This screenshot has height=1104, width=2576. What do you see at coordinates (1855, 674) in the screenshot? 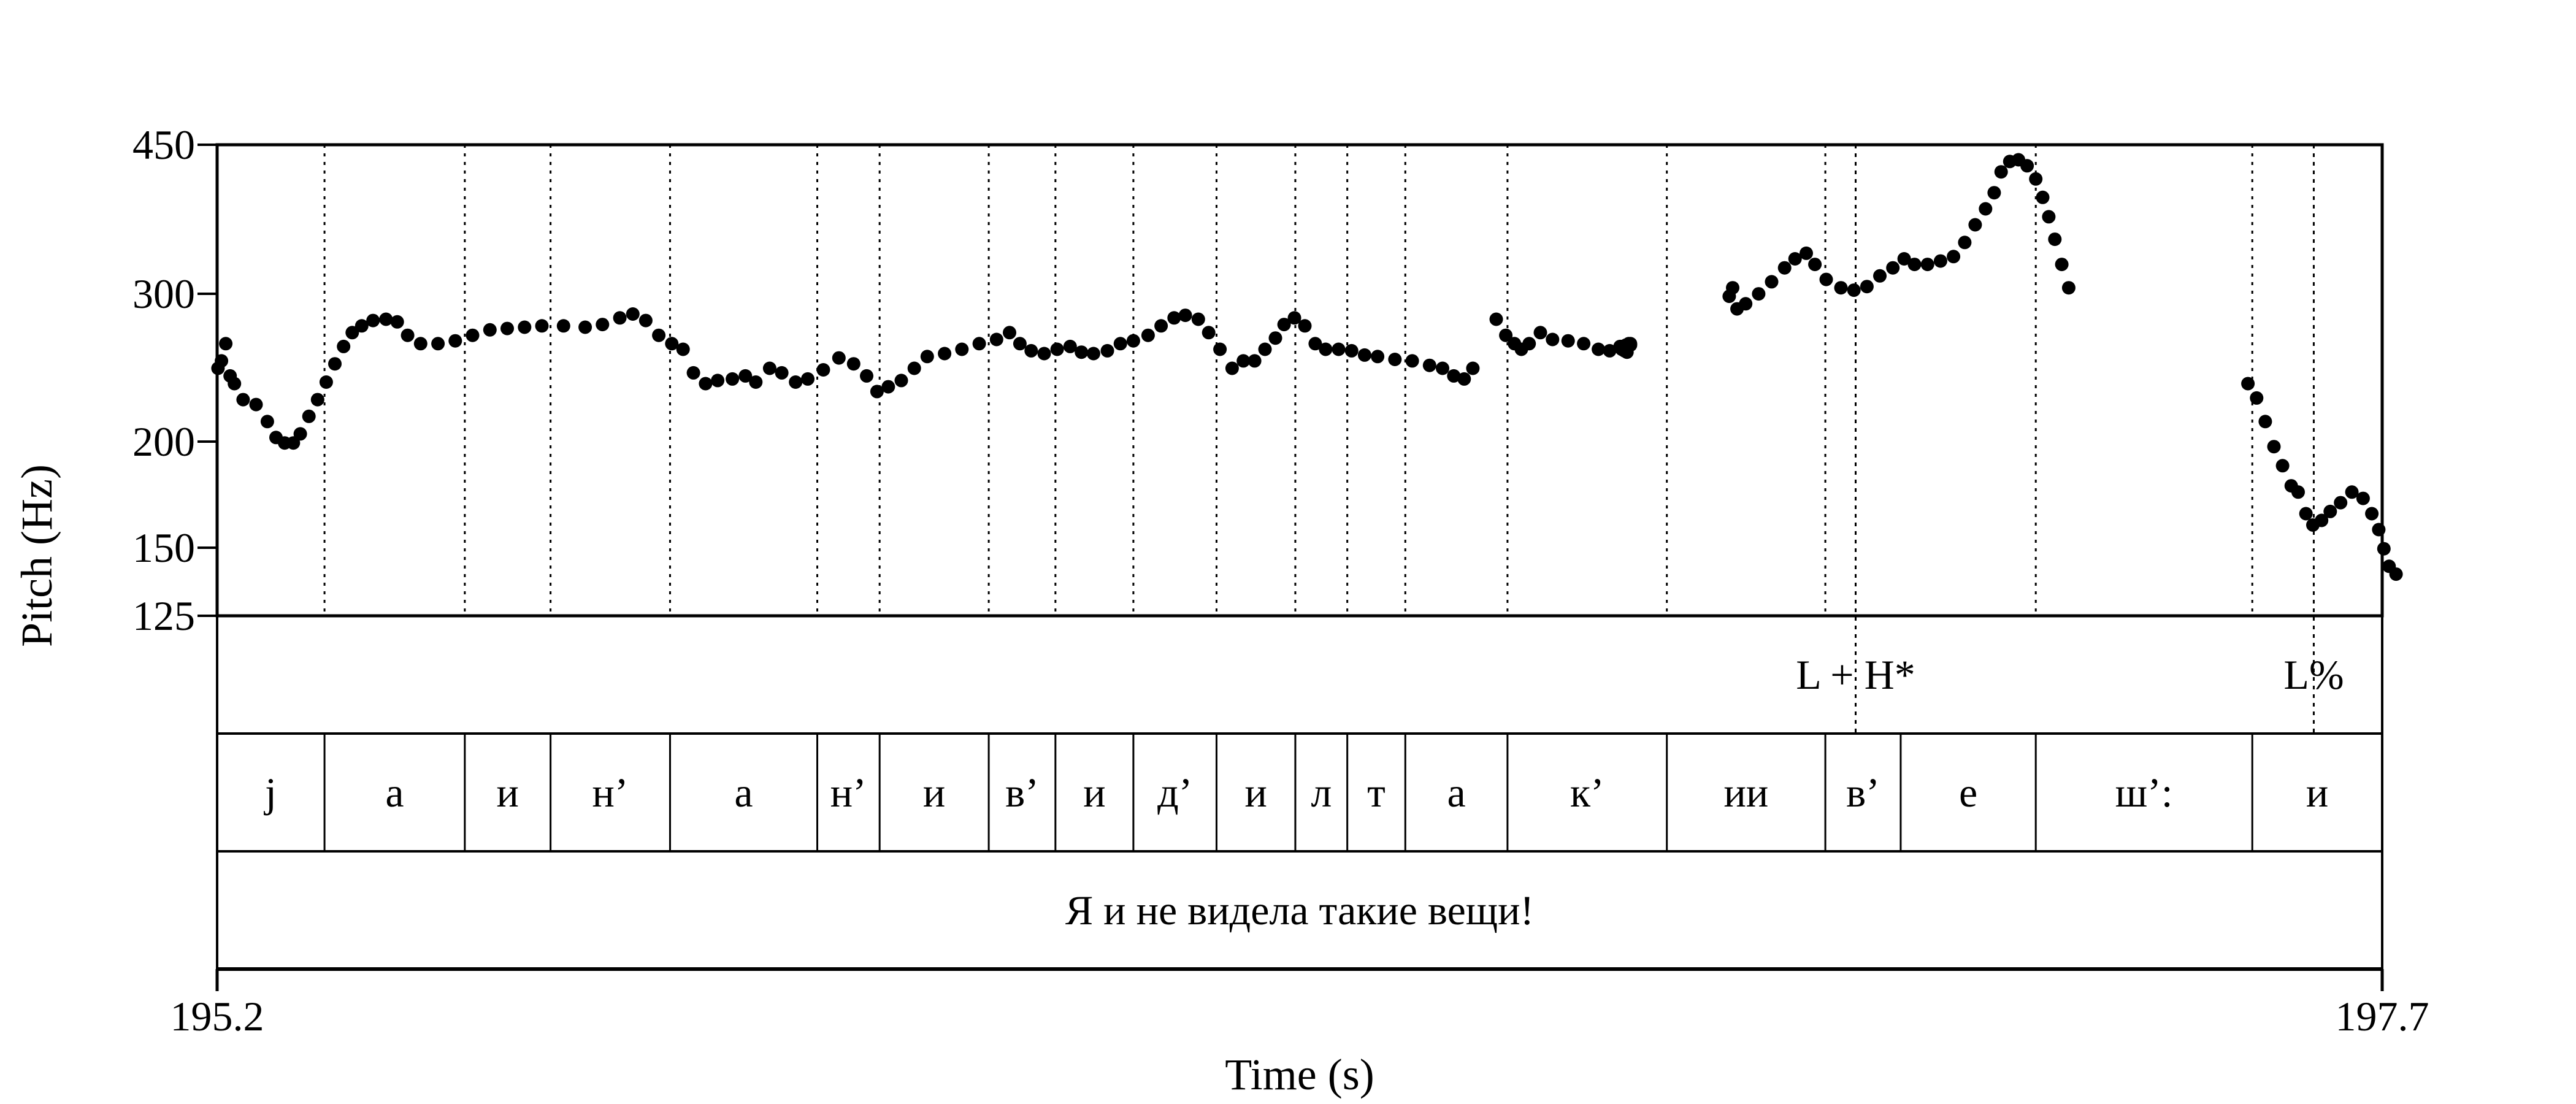
I see `tone-label: L + H*` at bounding box center [1855, 674].